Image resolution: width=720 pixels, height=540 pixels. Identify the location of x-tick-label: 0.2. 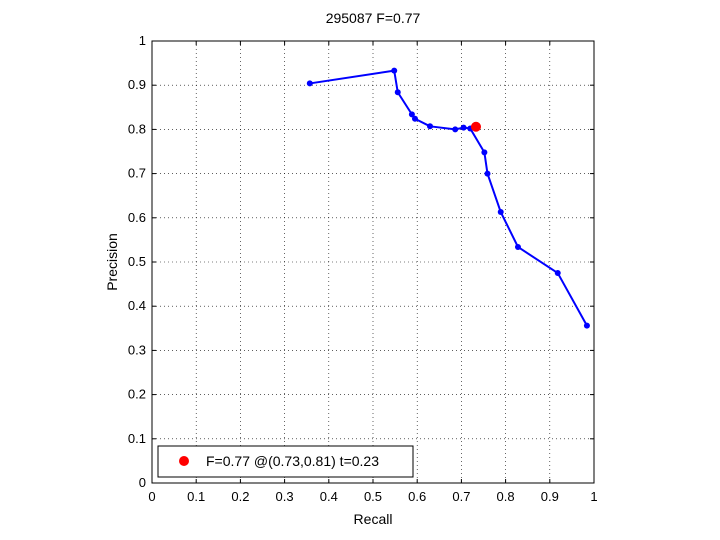
(240, 496).